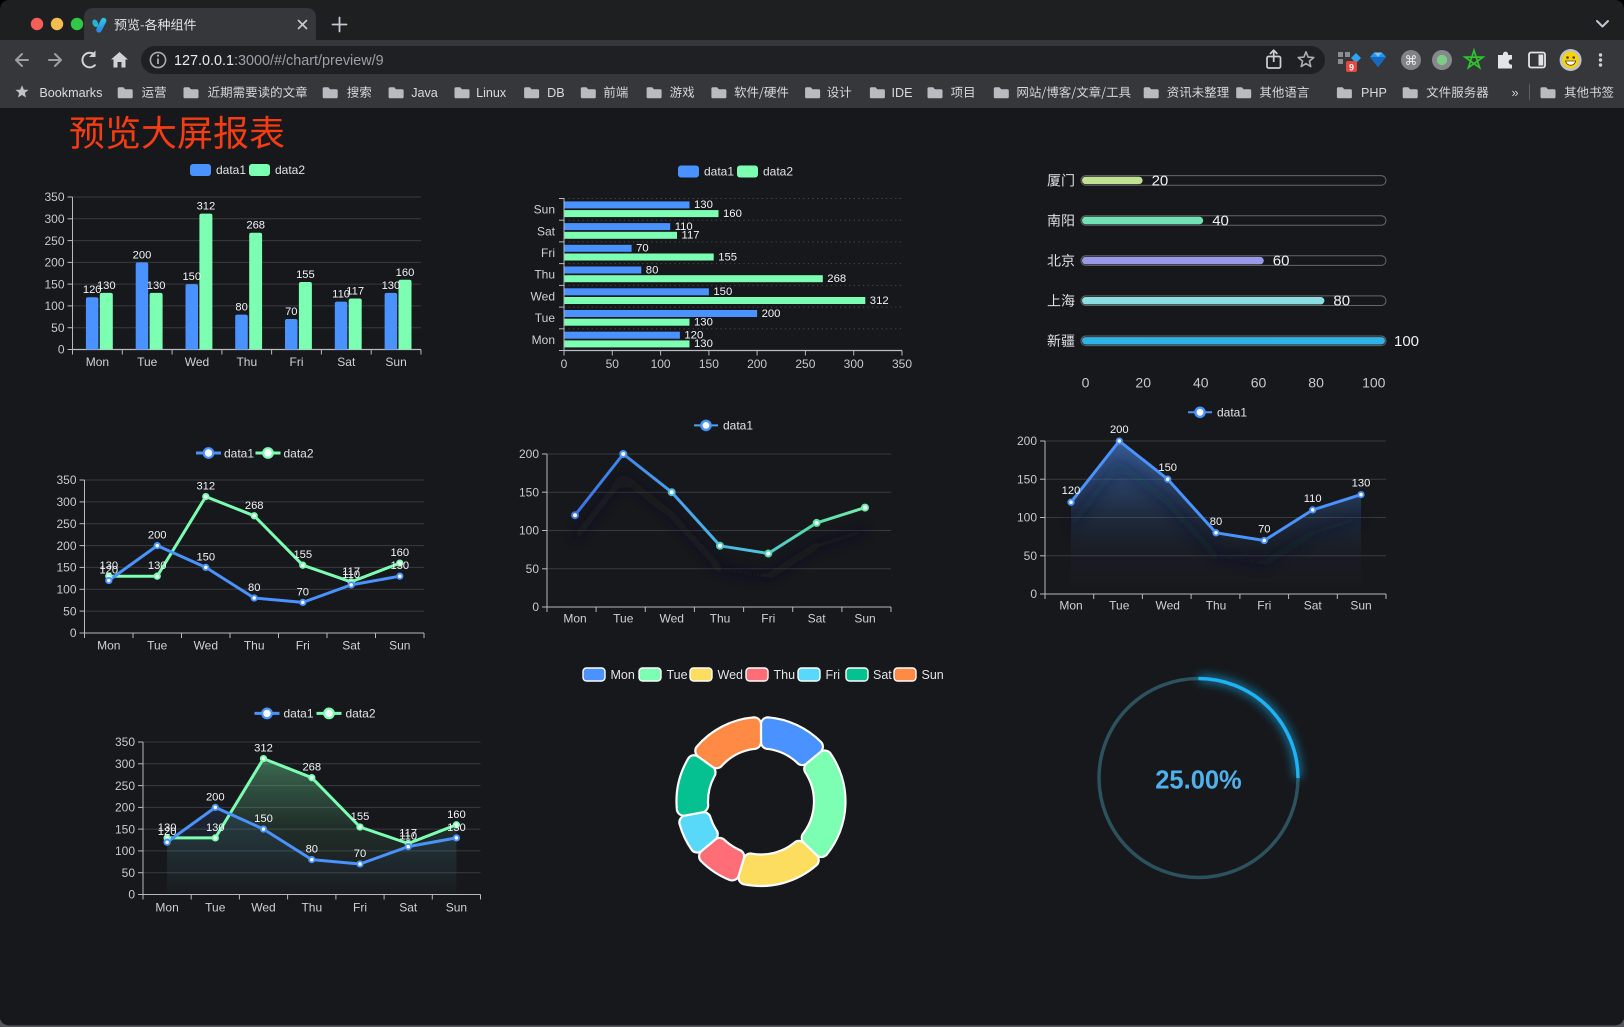 This screenshot has width=1624, height=1027. I want to click on svg-text: IDE, so click(902, 93).